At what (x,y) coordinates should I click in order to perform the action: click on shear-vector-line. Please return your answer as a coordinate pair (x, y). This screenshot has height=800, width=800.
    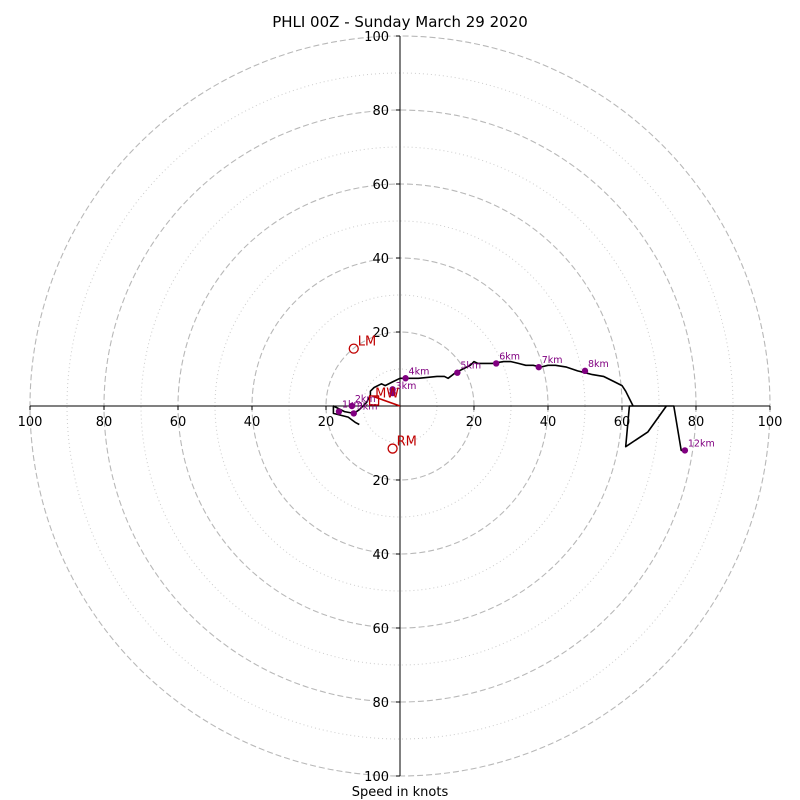
    Looking at the image, I should click on (387, 401).